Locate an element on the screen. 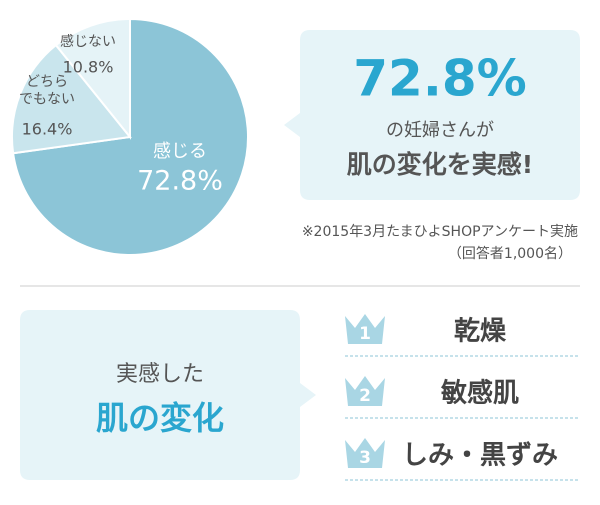 The height and width of the screenshot is (505, 600). rank: 1 is located at coordinates (365, 334).